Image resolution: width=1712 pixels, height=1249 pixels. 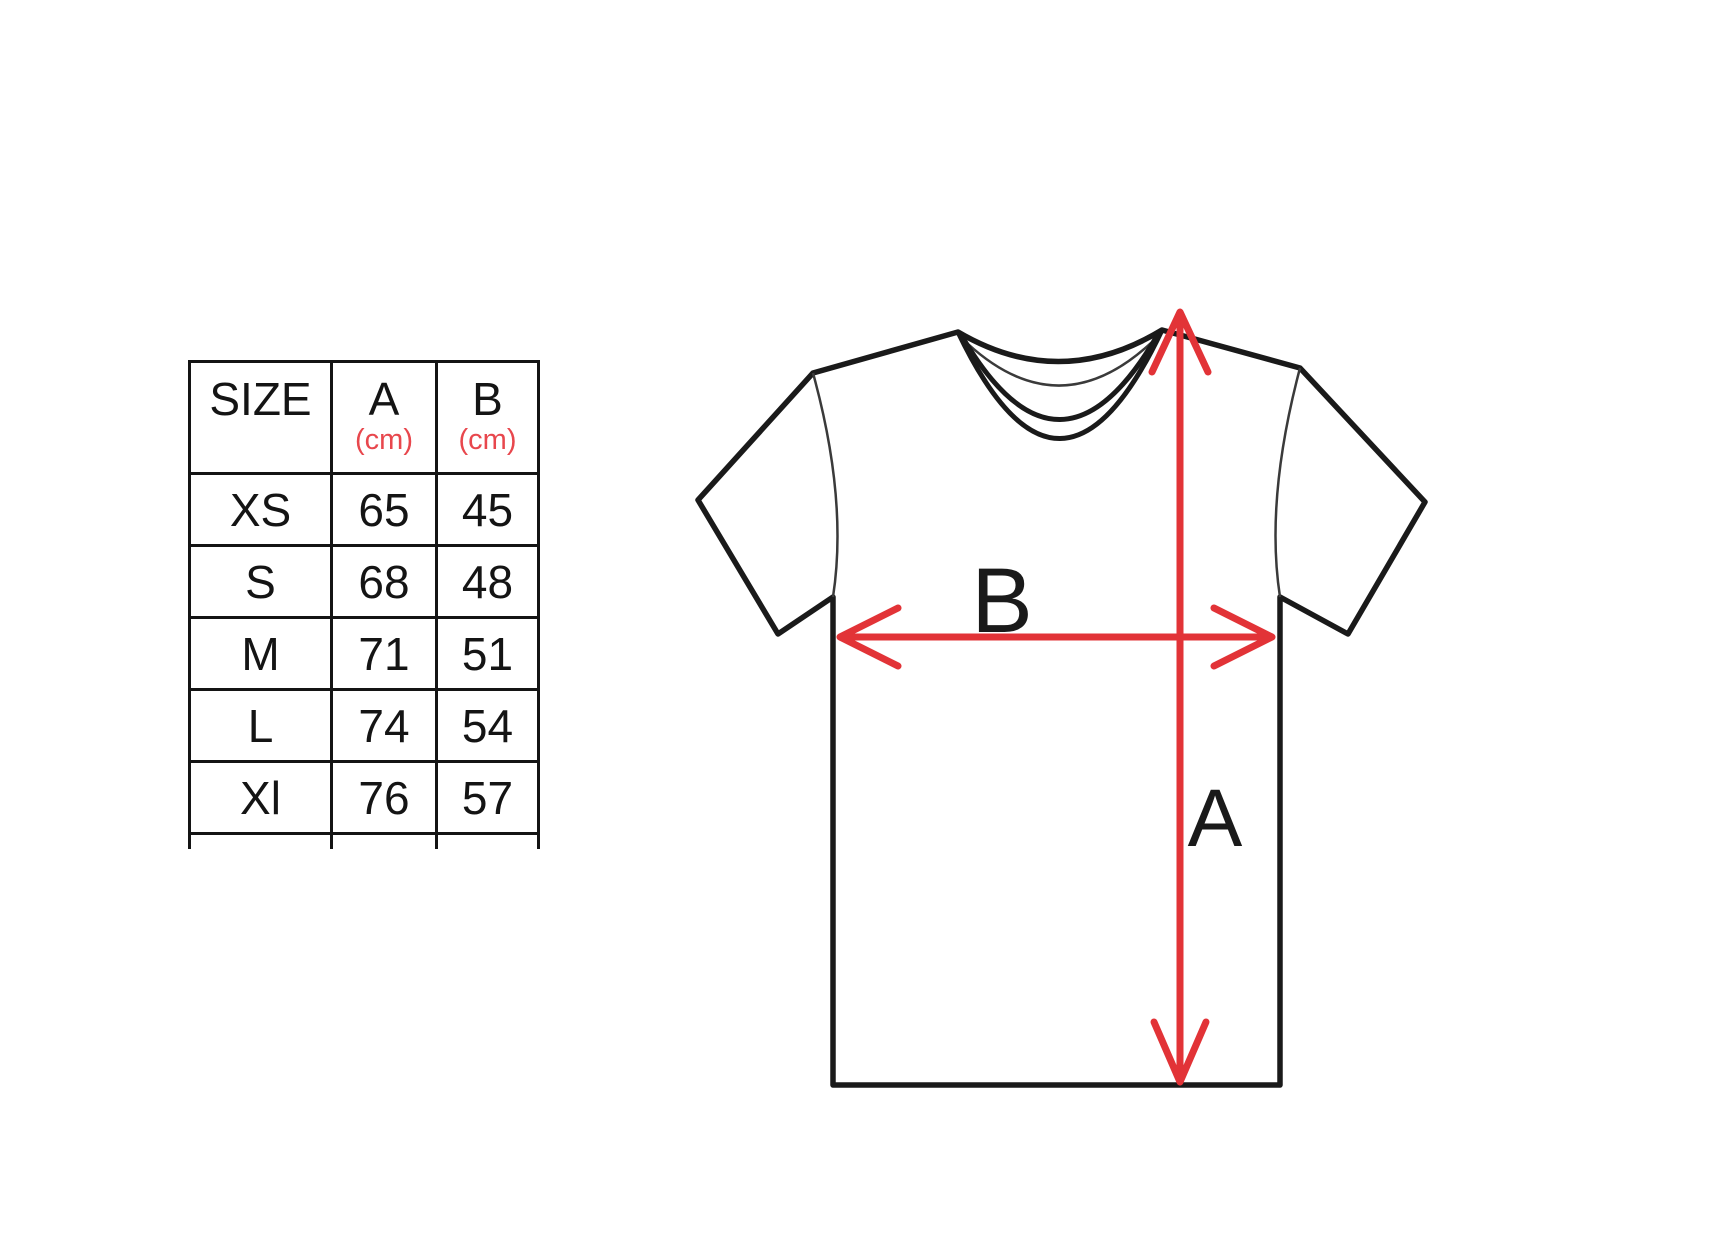 I want to click on table-row: L 74 54, so click(x=364, y=725).